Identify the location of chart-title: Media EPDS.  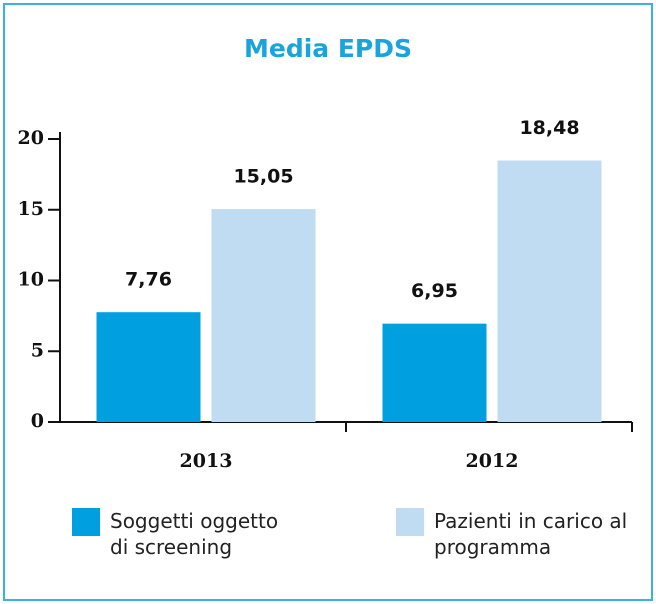
(328, 48).